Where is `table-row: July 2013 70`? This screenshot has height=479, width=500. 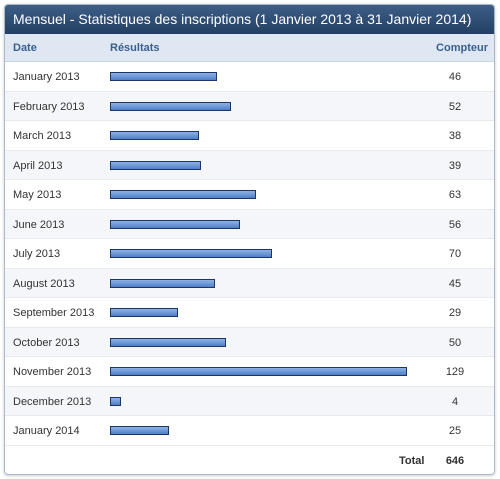
table-row: July 2013 70 is located at coordinates (249, 254).